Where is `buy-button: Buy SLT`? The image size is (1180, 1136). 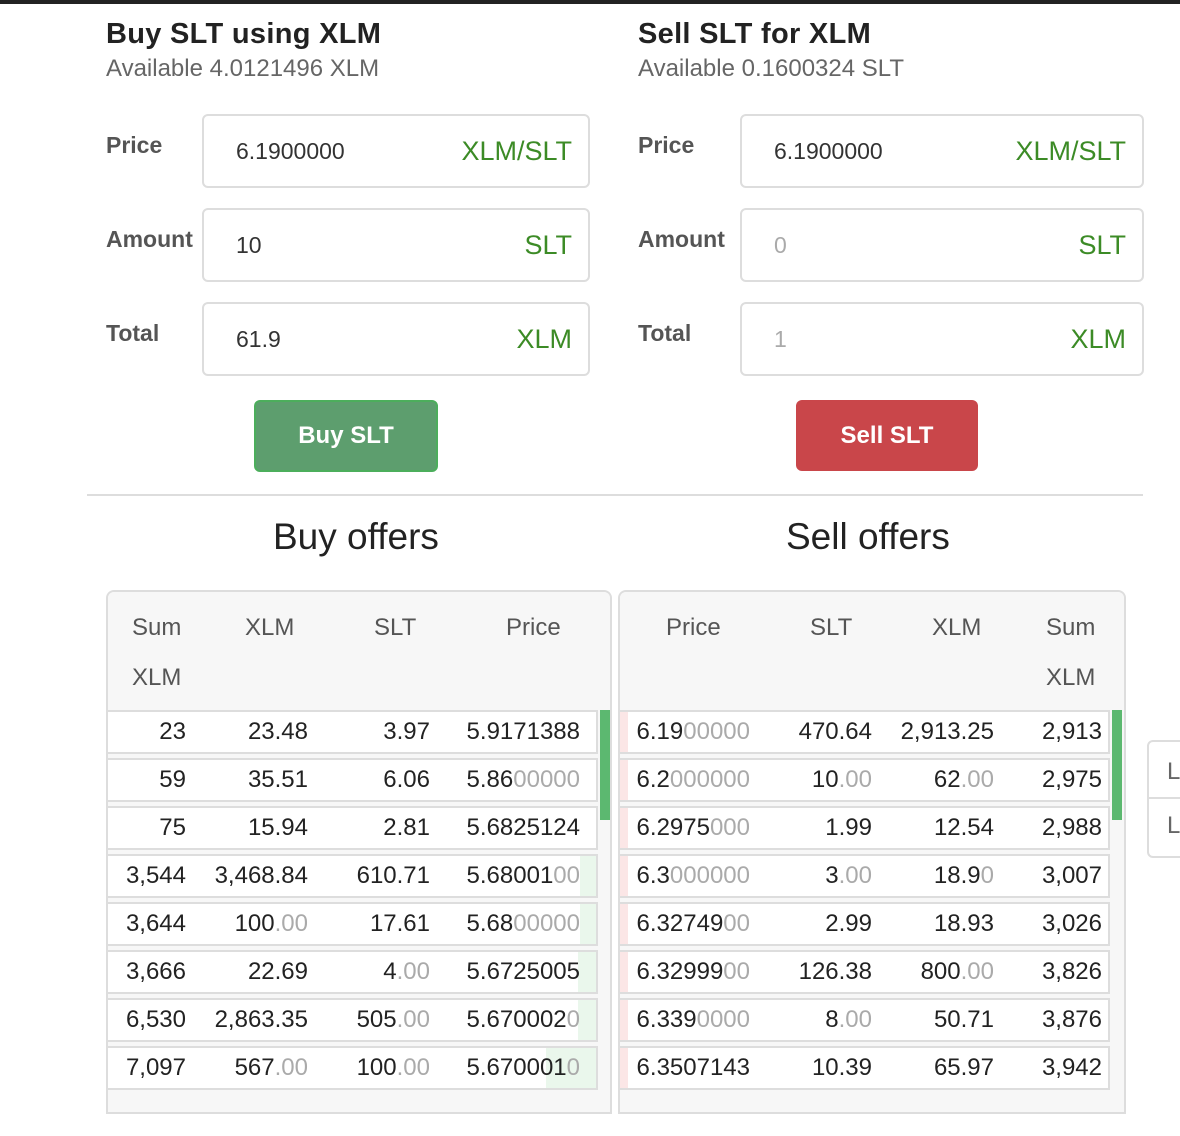
buy-button: Buy SLT is located at coordinates (346, 436).